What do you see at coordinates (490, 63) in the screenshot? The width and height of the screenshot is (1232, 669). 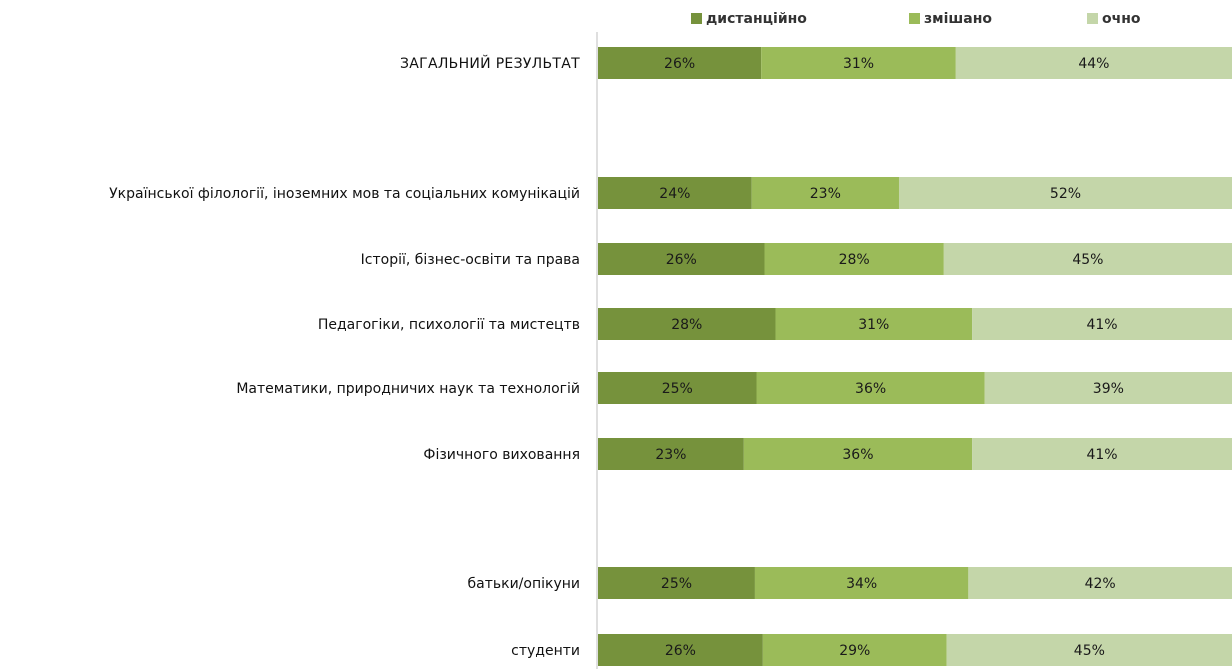 I see `category-label: ЗАГАЛЬНИЙ РЕЗУЛЬТАТ` at bounding box center [490, 63].